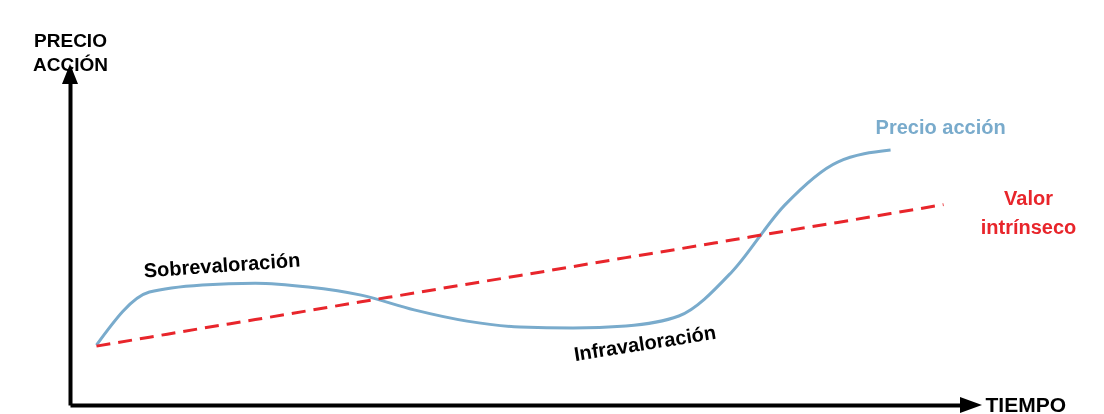 Image resolution: width=1104 pixels, height=414 pixels. I want to click on series-label: Precio acción, so click(940, 127).